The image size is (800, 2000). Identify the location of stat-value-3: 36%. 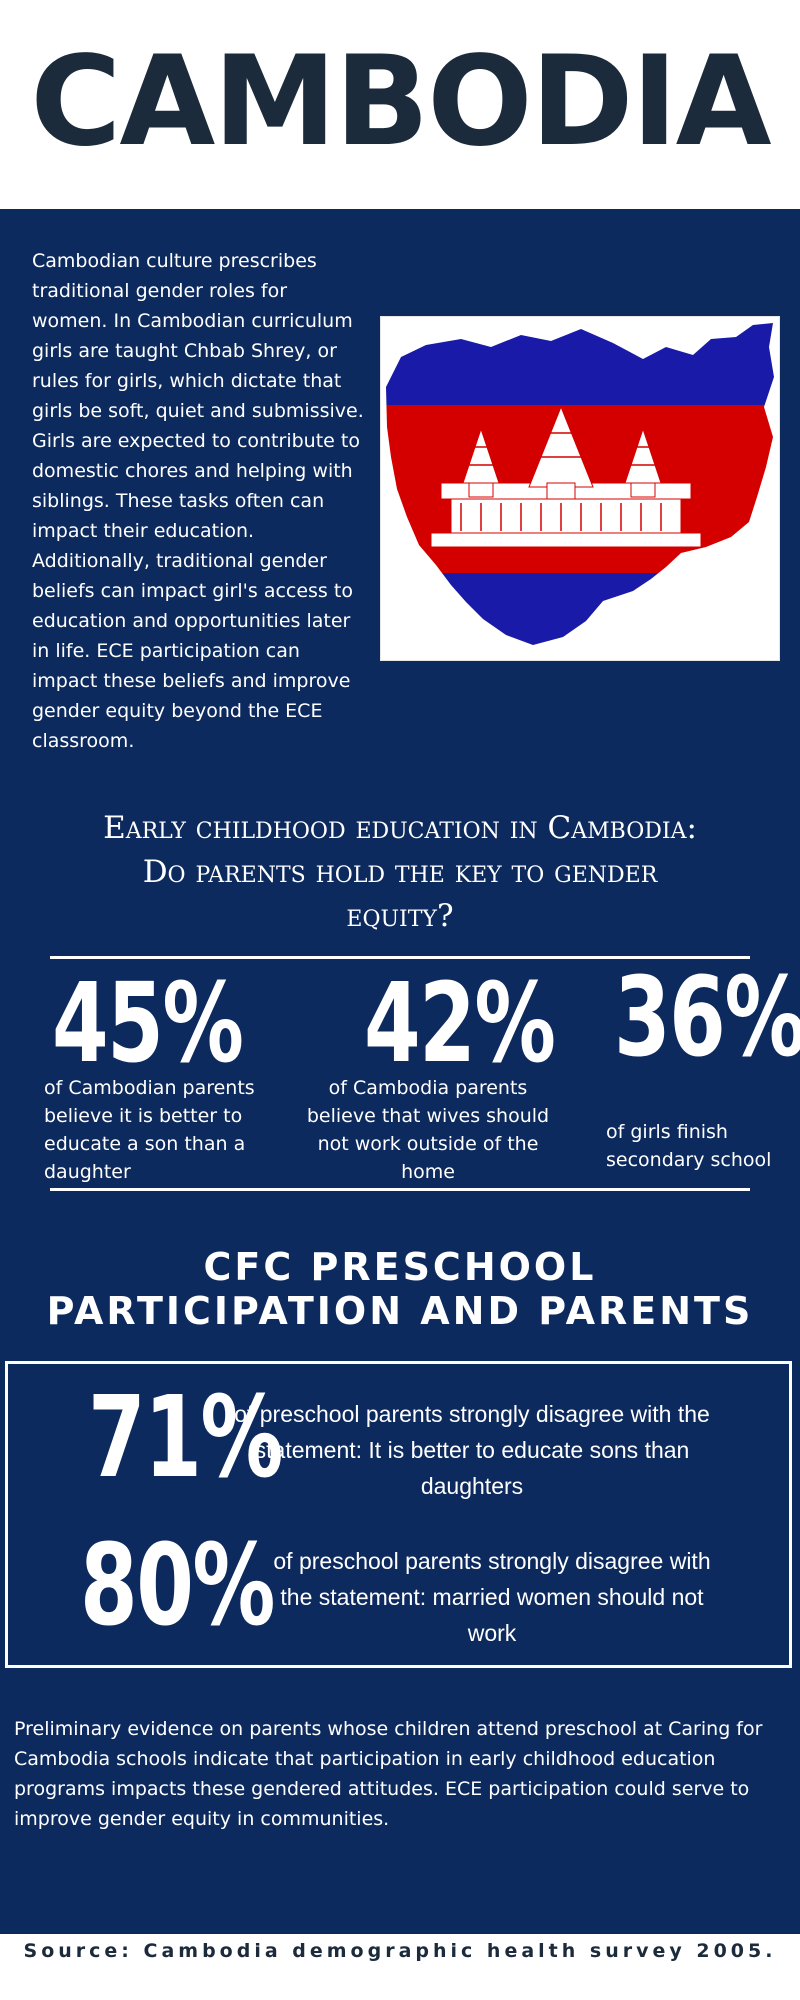
(707, 1017).